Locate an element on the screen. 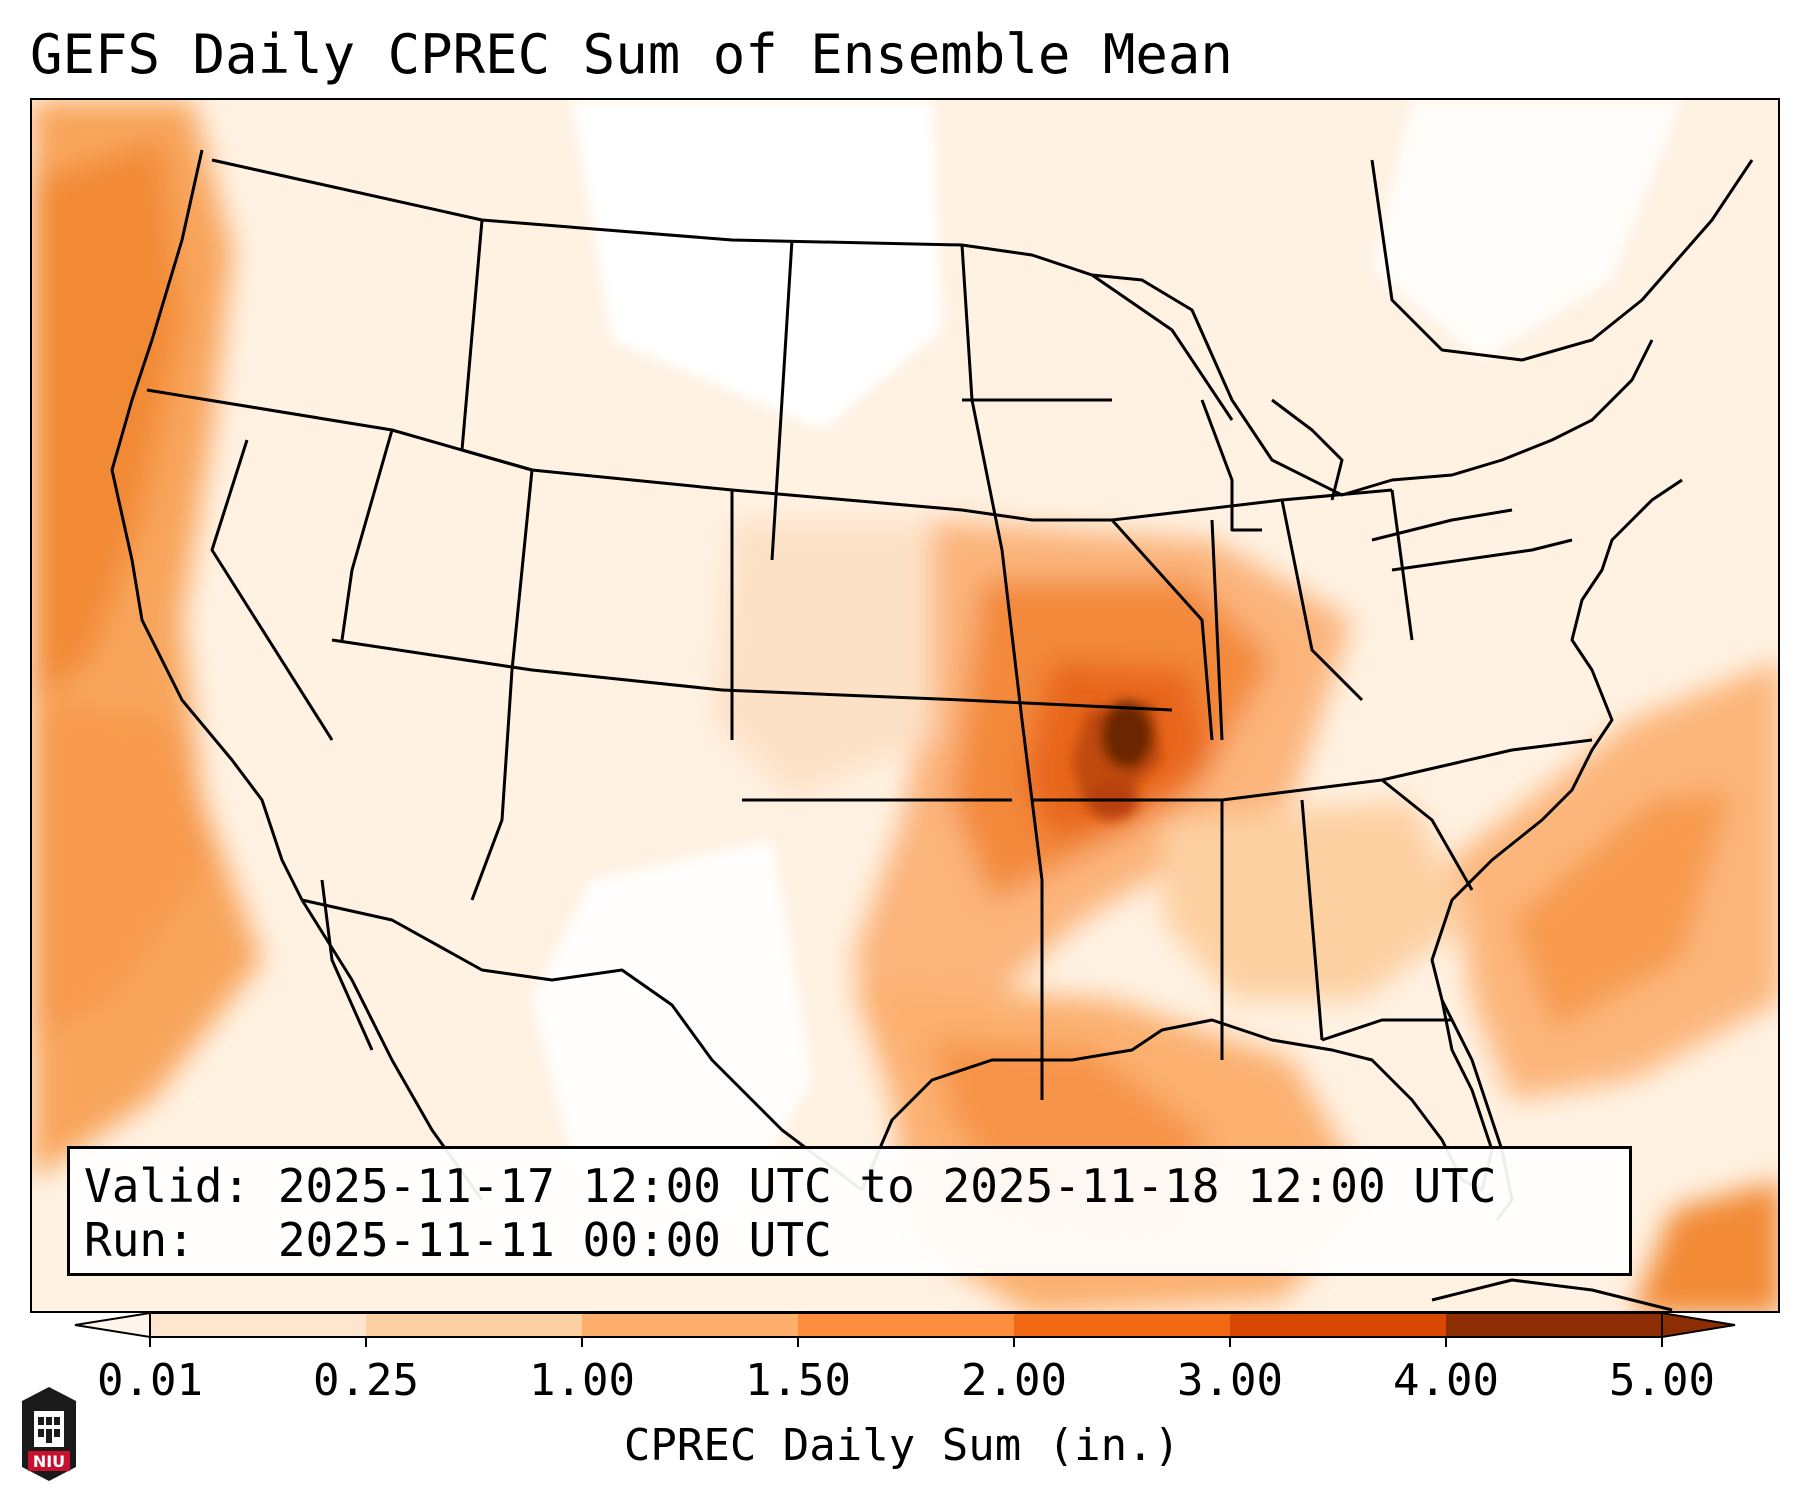 This screenshot has height=1500, width=1803. colorbar-outline is located at coordinates (906, 1325).